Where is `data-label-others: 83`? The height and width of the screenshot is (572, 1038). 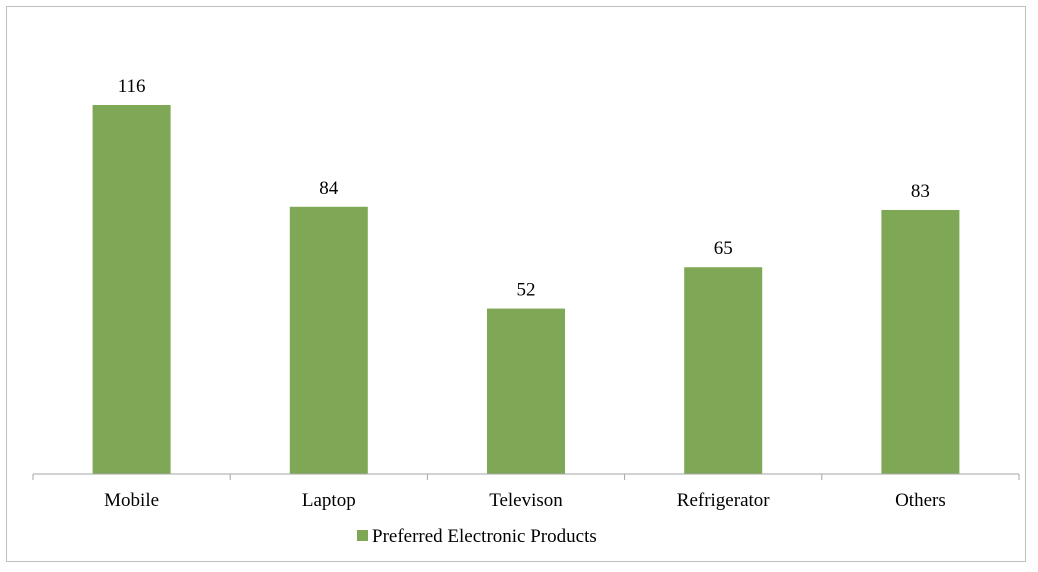
data-label-others: 83 is located at coordinates (920, 191).